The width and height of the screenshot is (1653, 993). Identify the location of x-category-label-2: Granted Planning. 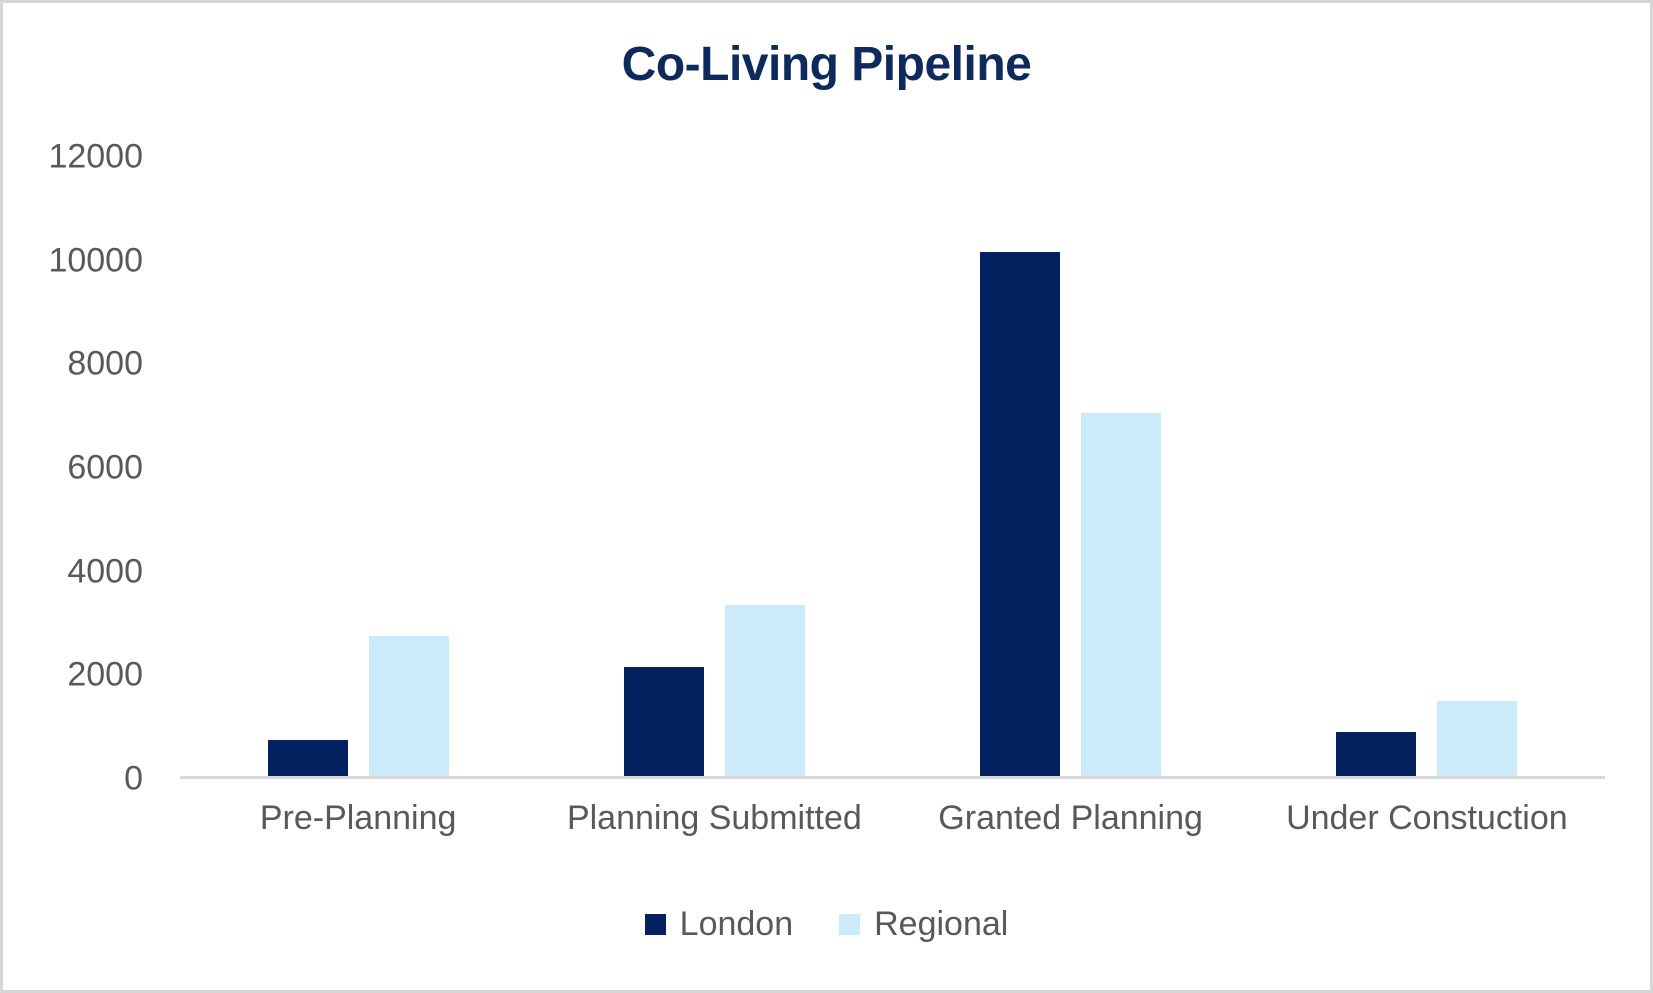
(1070, 818).